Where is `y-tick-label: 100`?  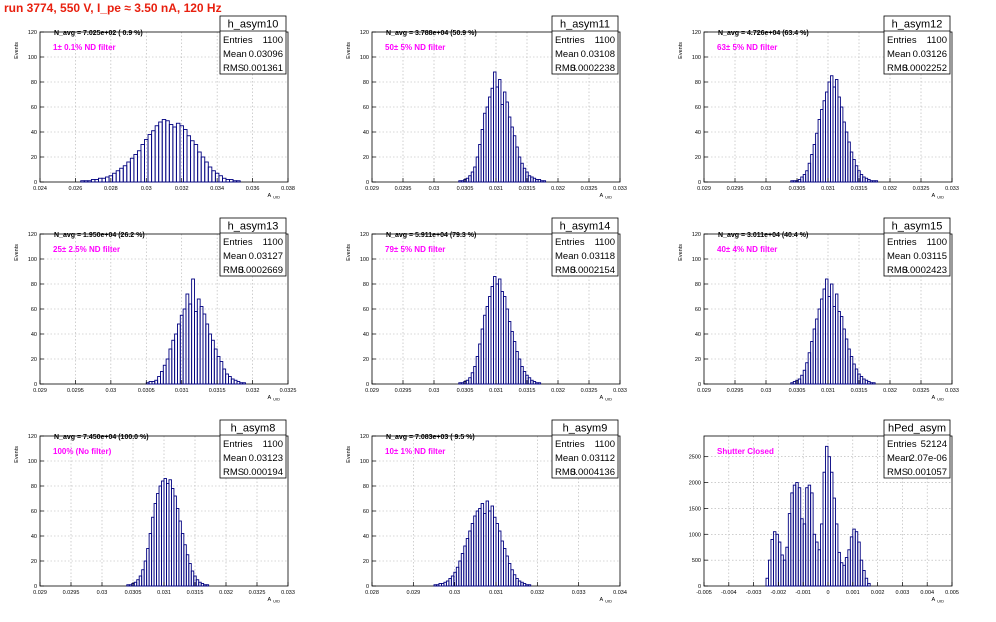 y-tick-label: 100 is located at coordinates (364, 58).